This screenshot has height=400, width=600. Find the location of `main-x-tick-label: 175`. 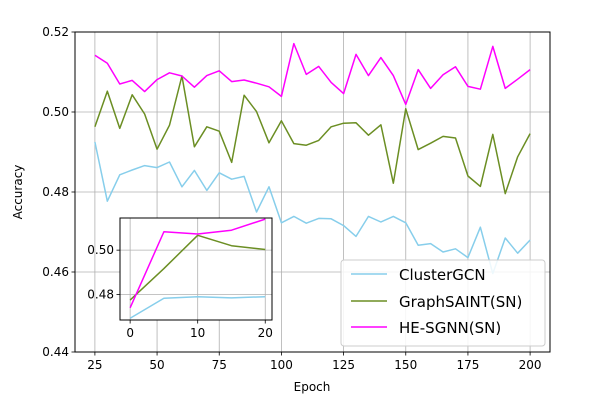

main-x-tick-label: 175 is located at coordinates (467, 365).